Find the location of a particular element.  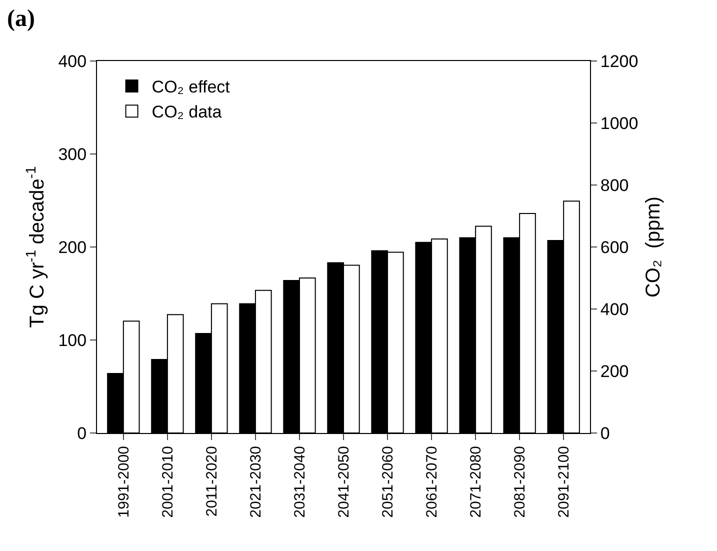

x-tick-label: 2021-2030 is located at coordinates (255, 482).